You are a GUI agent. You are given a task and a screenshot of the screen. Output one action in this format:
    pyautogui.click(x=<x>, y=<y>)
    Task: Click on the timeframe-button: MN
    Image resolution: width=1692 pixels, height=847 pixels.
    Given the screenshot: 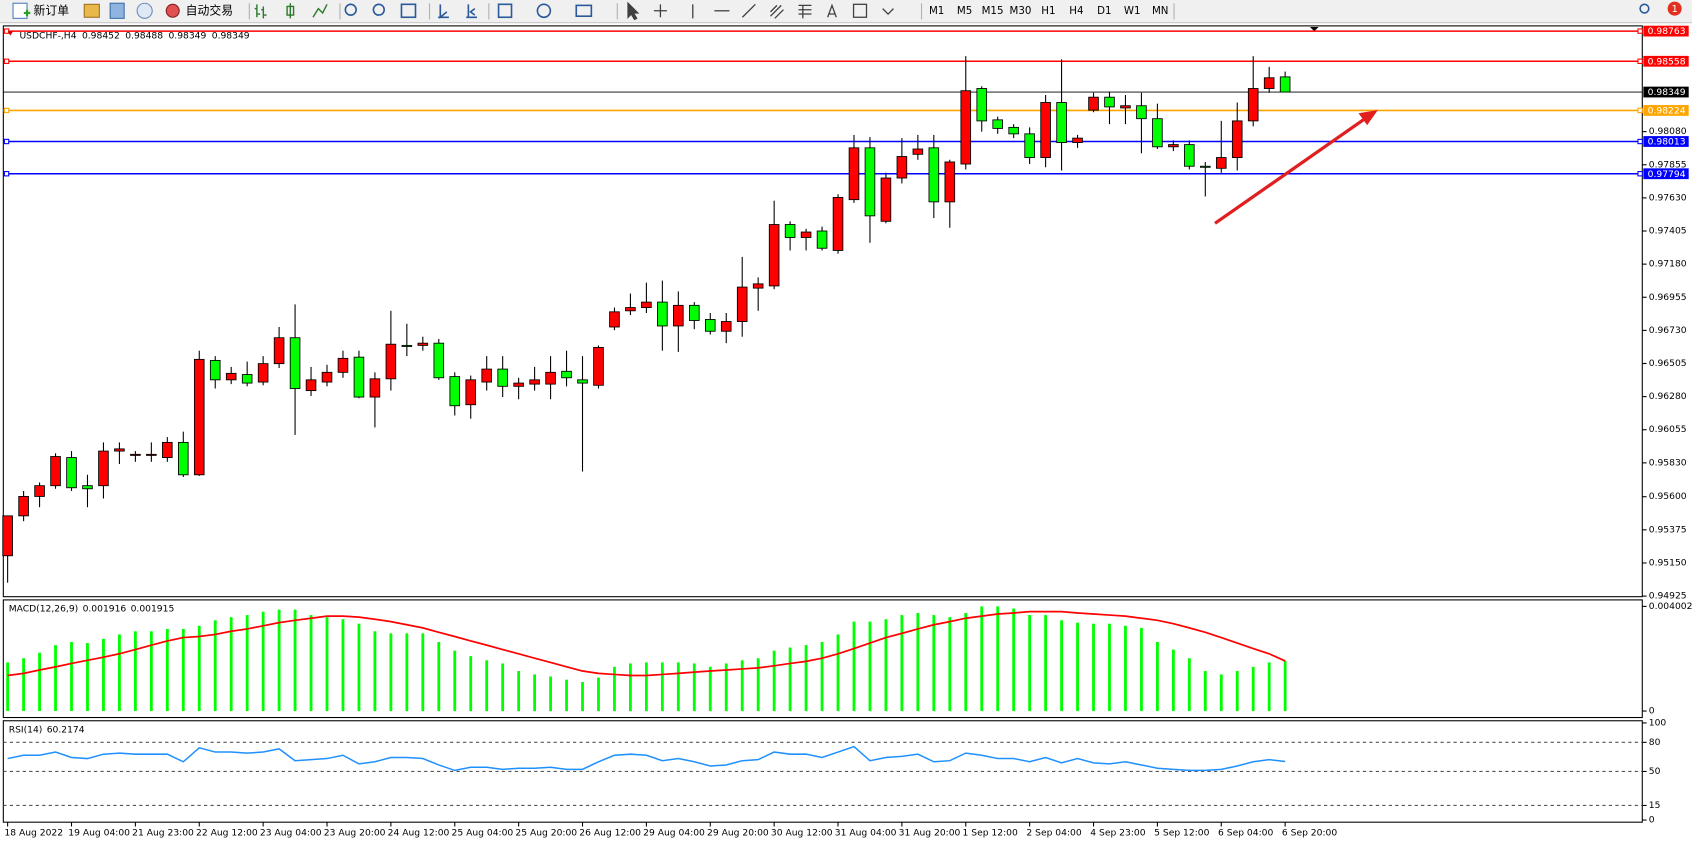 What is the action you would take?
    pyautogui.click(x=1160, y=11)
    